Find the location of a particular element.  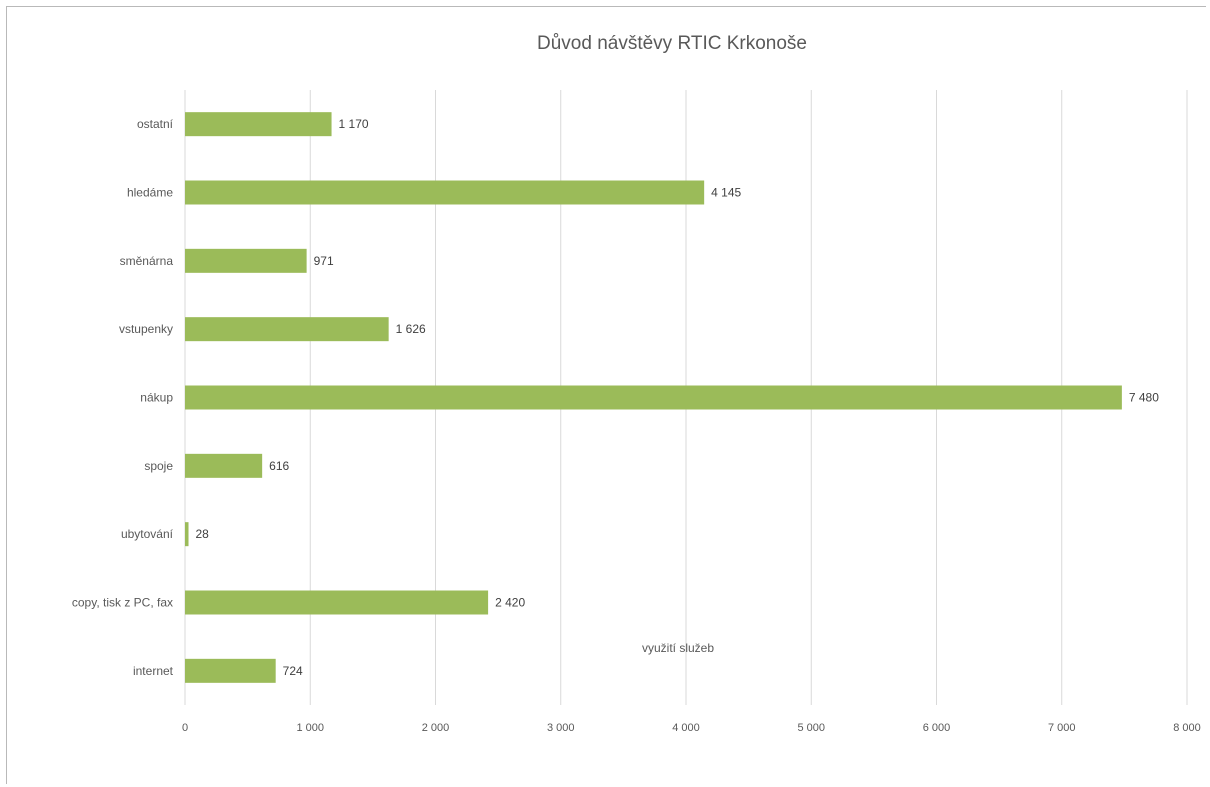

x-tick-label: 1 000 is located at coordinates (310, 728).